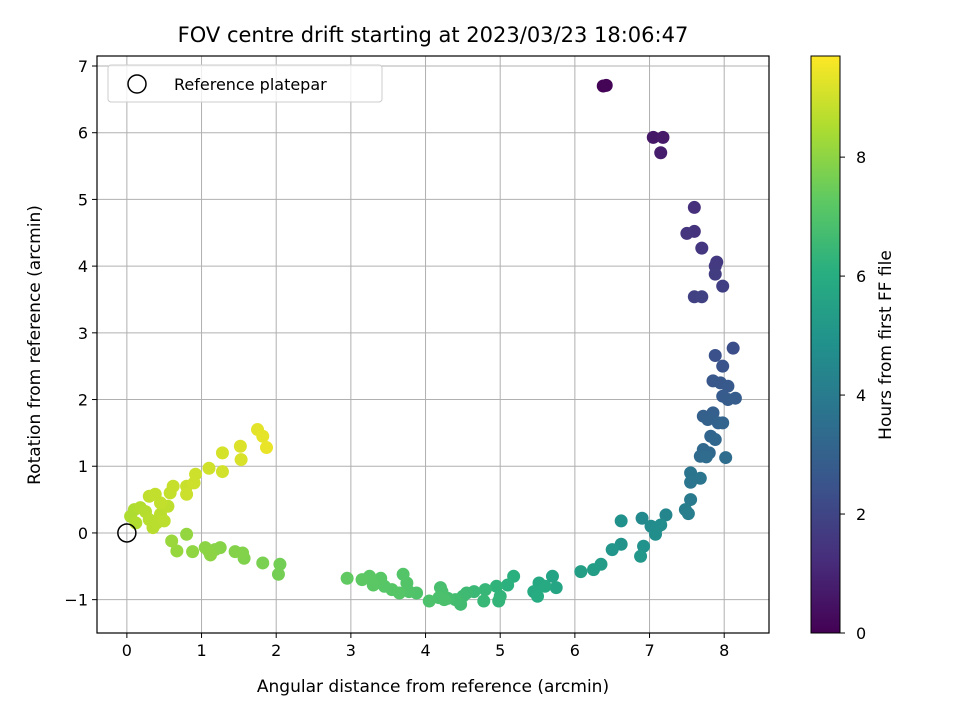 This screenshot has height=720, width=960. I want to click on x-axis-ticks: 0 1 2 3 4 5 6 7 8, so click(425, 646).